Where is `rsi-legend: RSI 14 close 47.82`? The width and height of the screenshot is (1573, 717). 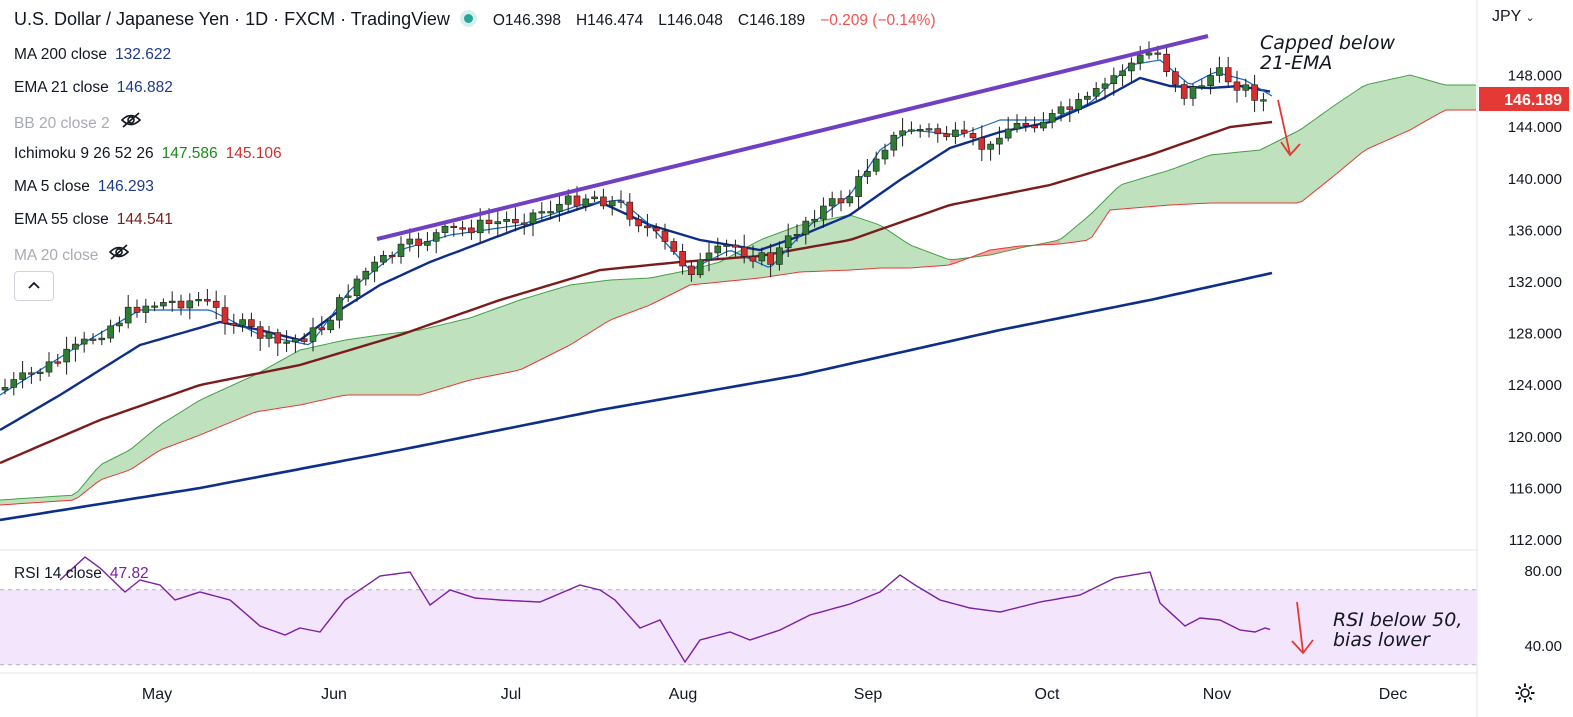 rsi-legend: RSI 14 close 47.82 is located at coordinates (81, 574).